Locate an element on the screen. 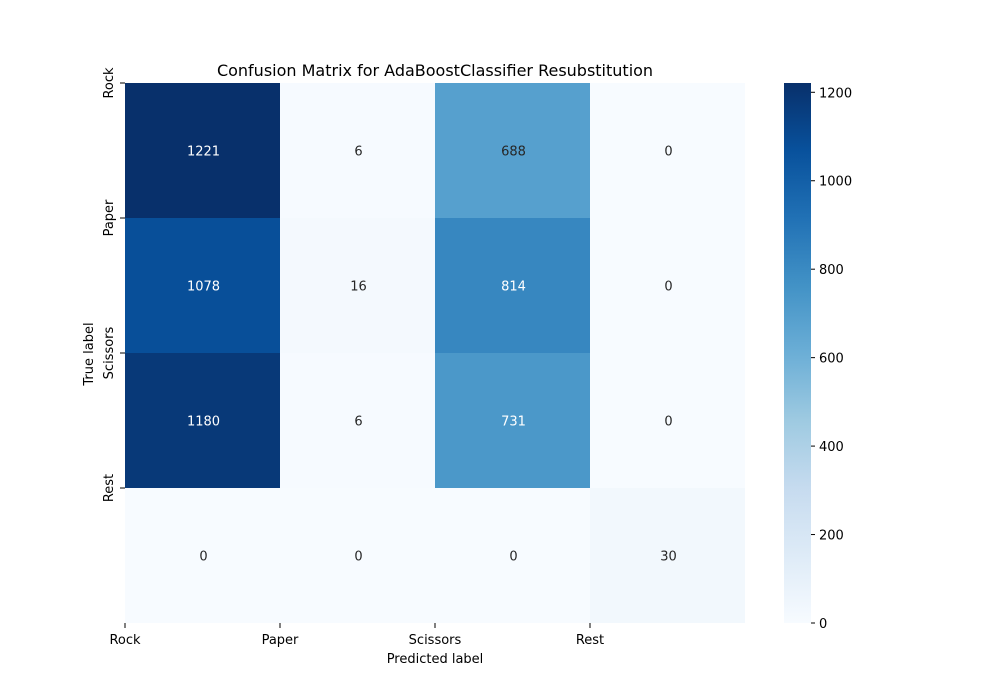 The image size is (1000, 700). colorbar-tick-label: 1000 is located at coordinates (835, 182).